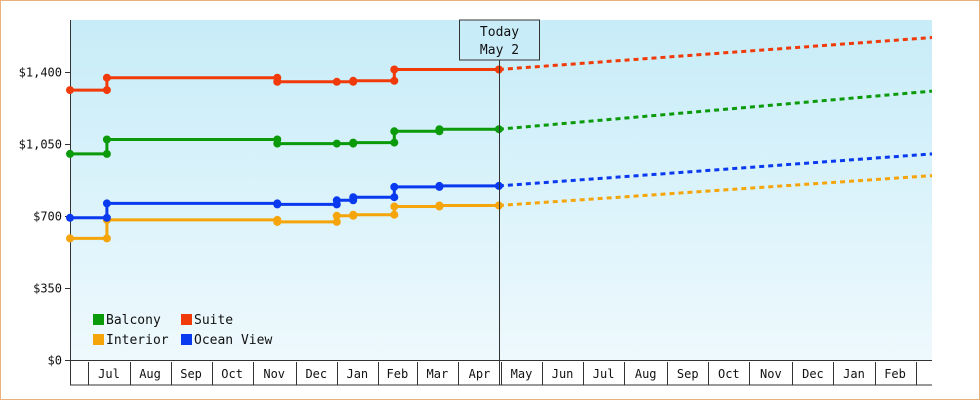  I want to click on series-suite, so click(499, 65).